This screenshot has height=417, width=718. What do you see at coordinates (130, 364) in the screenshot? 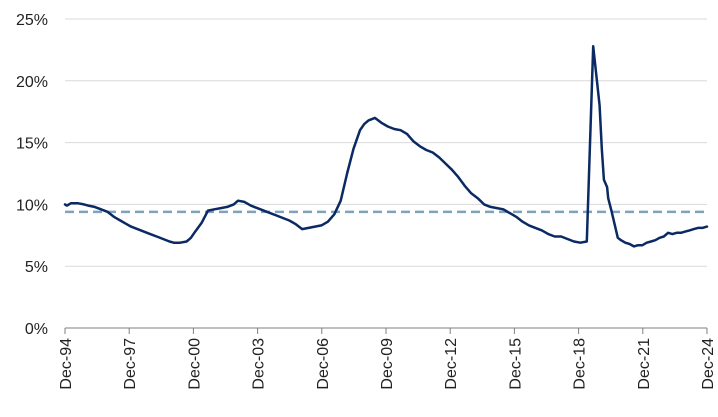
I see `x-tick-label-1: Dec-97` at bounding box center [130, 364].